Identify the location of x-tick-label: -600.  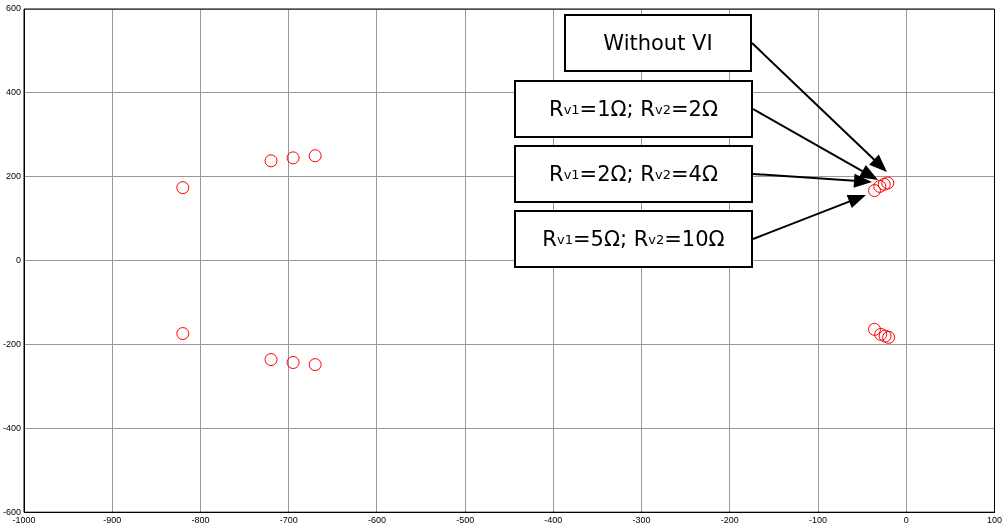
(376, 520).